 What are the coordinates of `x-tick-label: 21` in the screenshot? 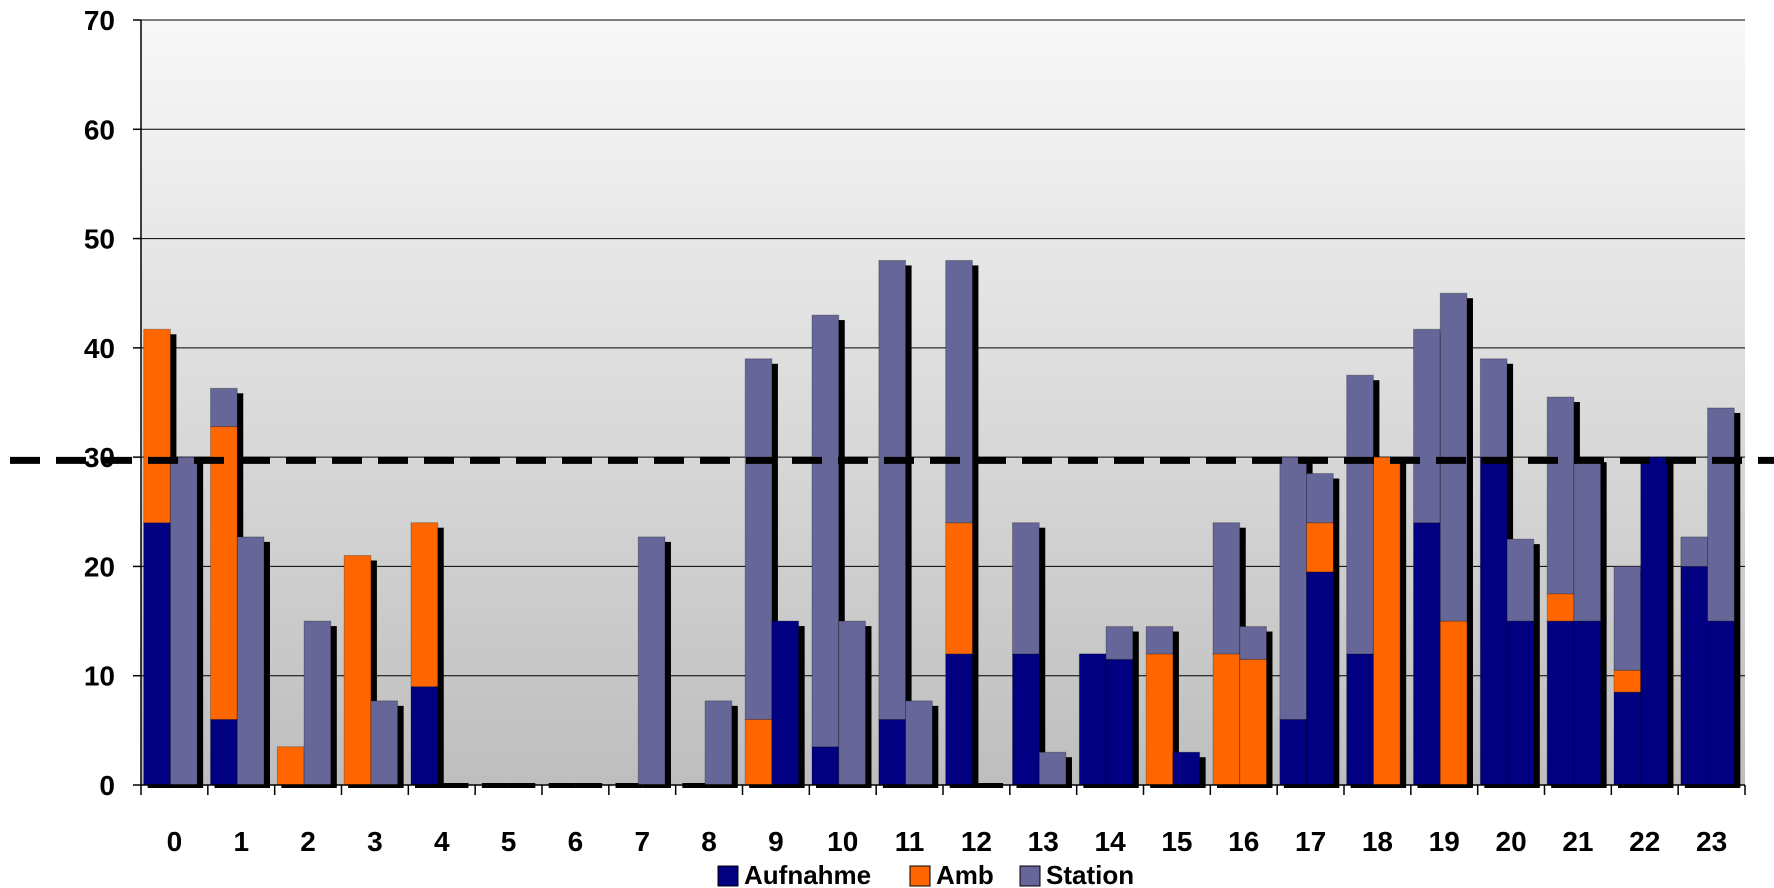 It's located at (1577, 841).